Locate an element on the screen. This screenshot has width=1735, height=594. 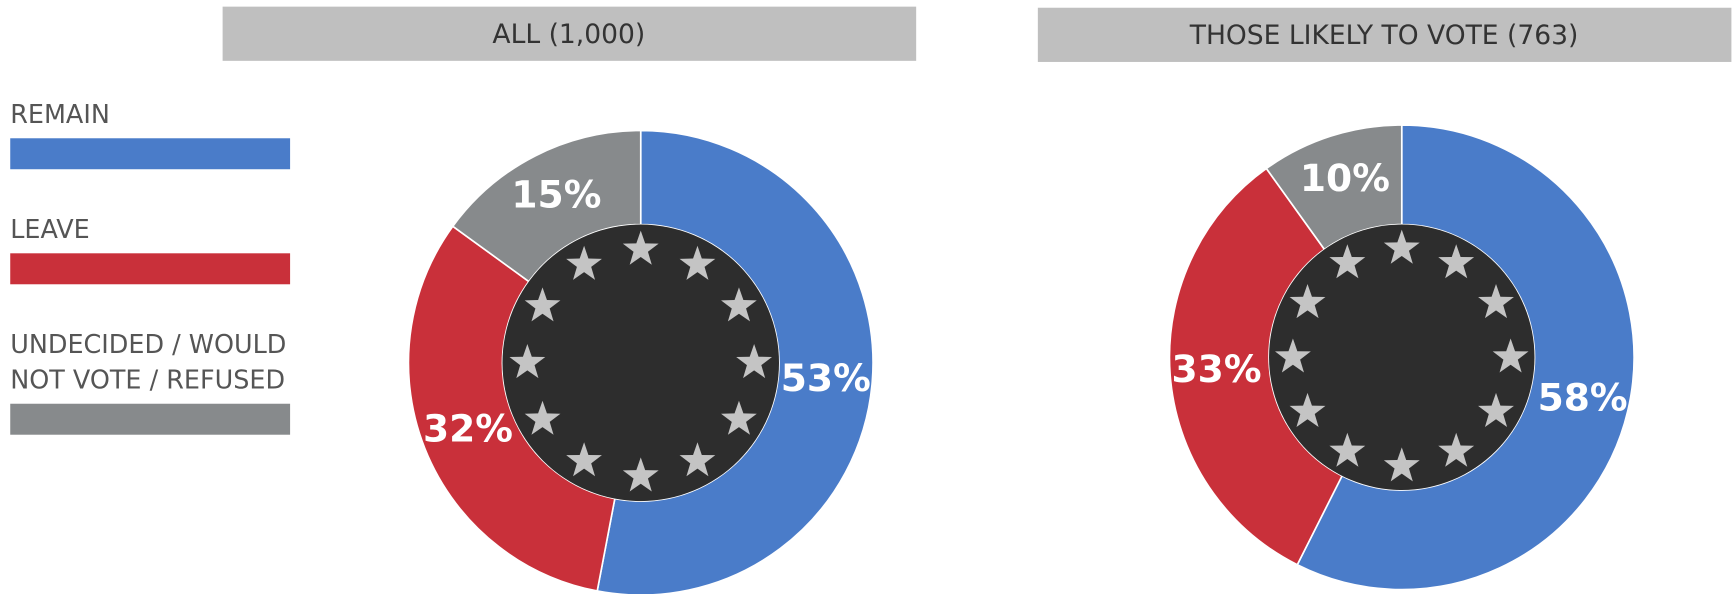
legend-label: UNDECIDED / WOULD NOT VOTE / REFUSED is located at coordinates (148, 361).